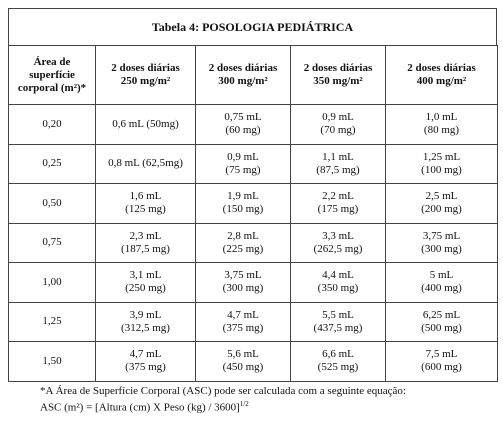  I want to click on cell-line: 300 mg/m², so click(243, 81).